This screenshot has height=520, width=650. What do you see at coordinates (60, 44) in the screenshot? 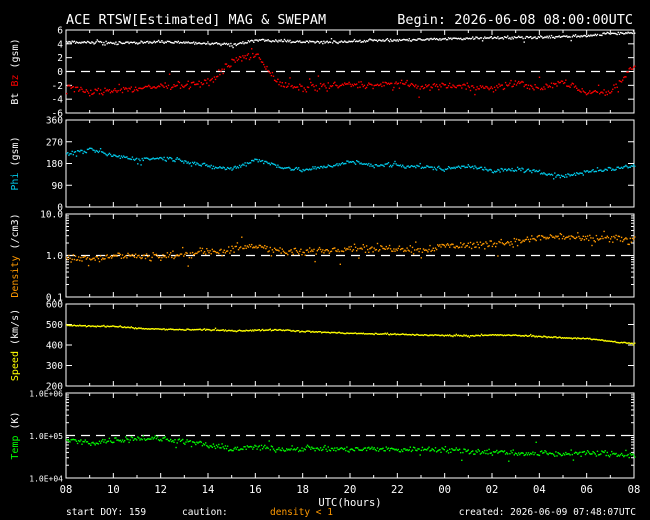
I see `mag-ytick-label: 4` at bounding box center [60, 44].